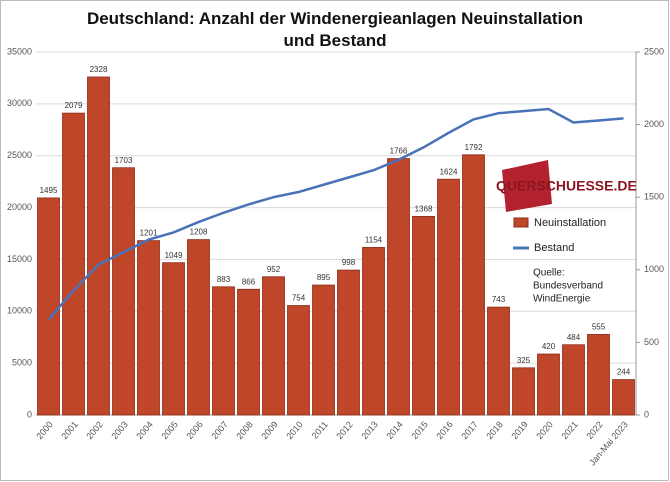 This screenshot has width=670, height=482. What do you see at coordinates (19, 311) in the screenshot?
I see `y-tick-label: 10000` at bounding box center [19, 311].